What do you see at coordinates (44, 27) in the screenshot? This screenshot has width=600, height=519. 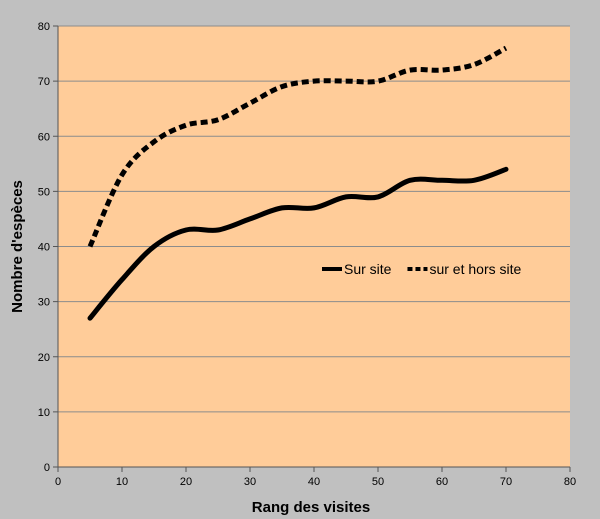 I see `y-tick-label: 80` at bounding box center [44, 27].